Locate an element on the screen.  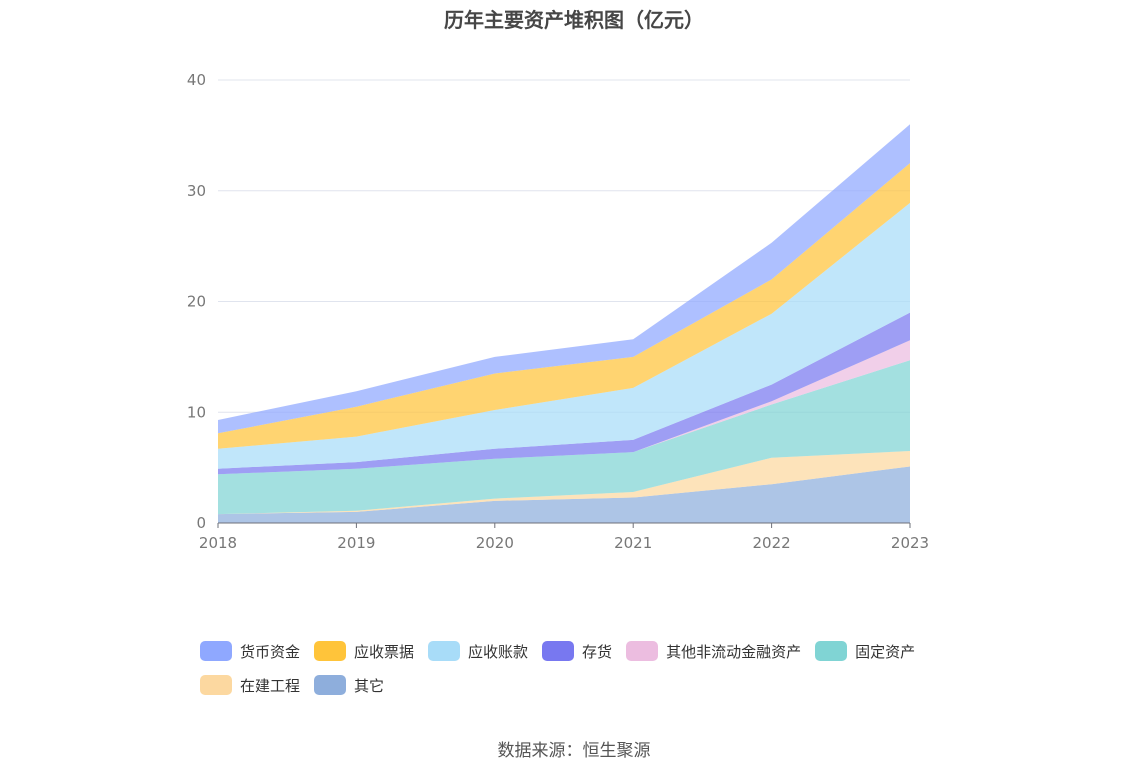
x-tick-label: 2021 is located at coordinates (633, 543).